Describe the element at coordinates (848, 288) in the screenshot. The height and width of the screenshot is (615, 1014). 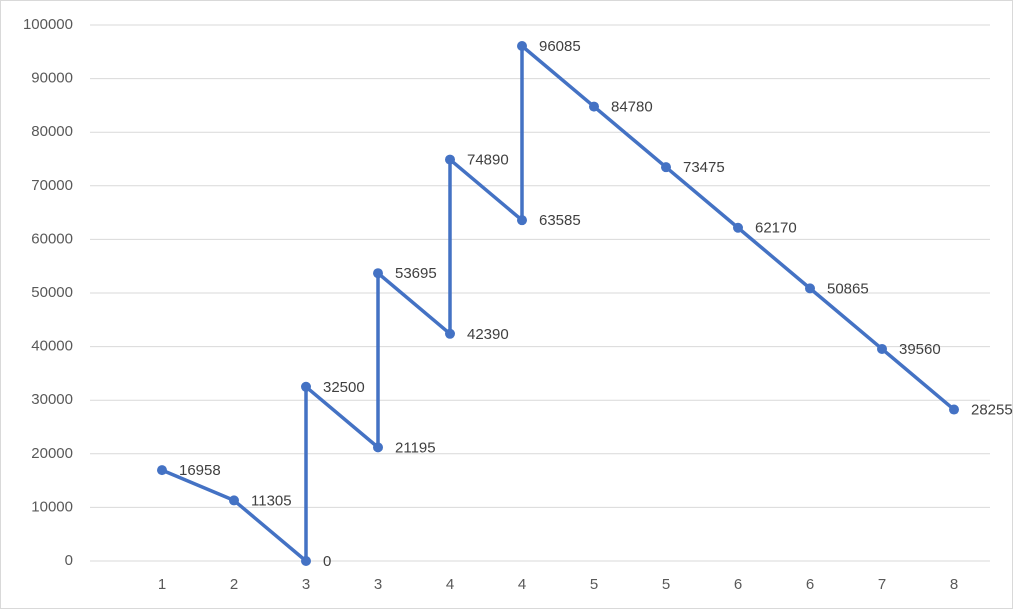
I see `data-label: 50865` at that location.